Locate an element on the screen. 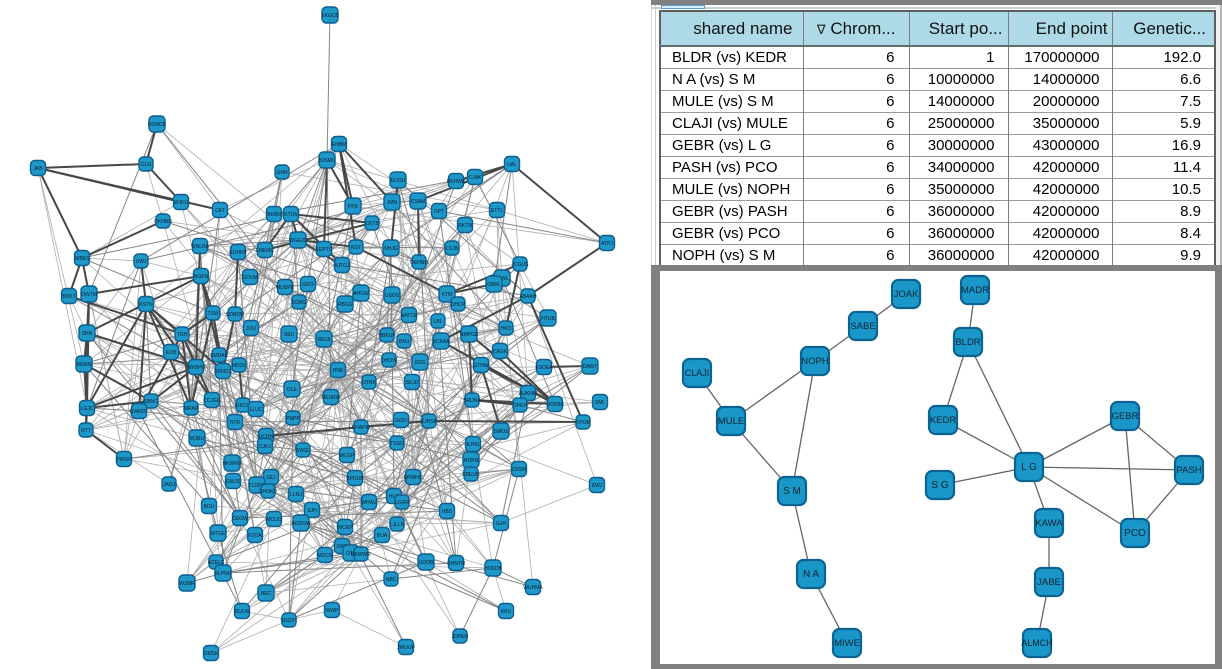 The width and height of the screenshot is (1222, 669). svg-text: OODBK is located at coordinates (555, 405).